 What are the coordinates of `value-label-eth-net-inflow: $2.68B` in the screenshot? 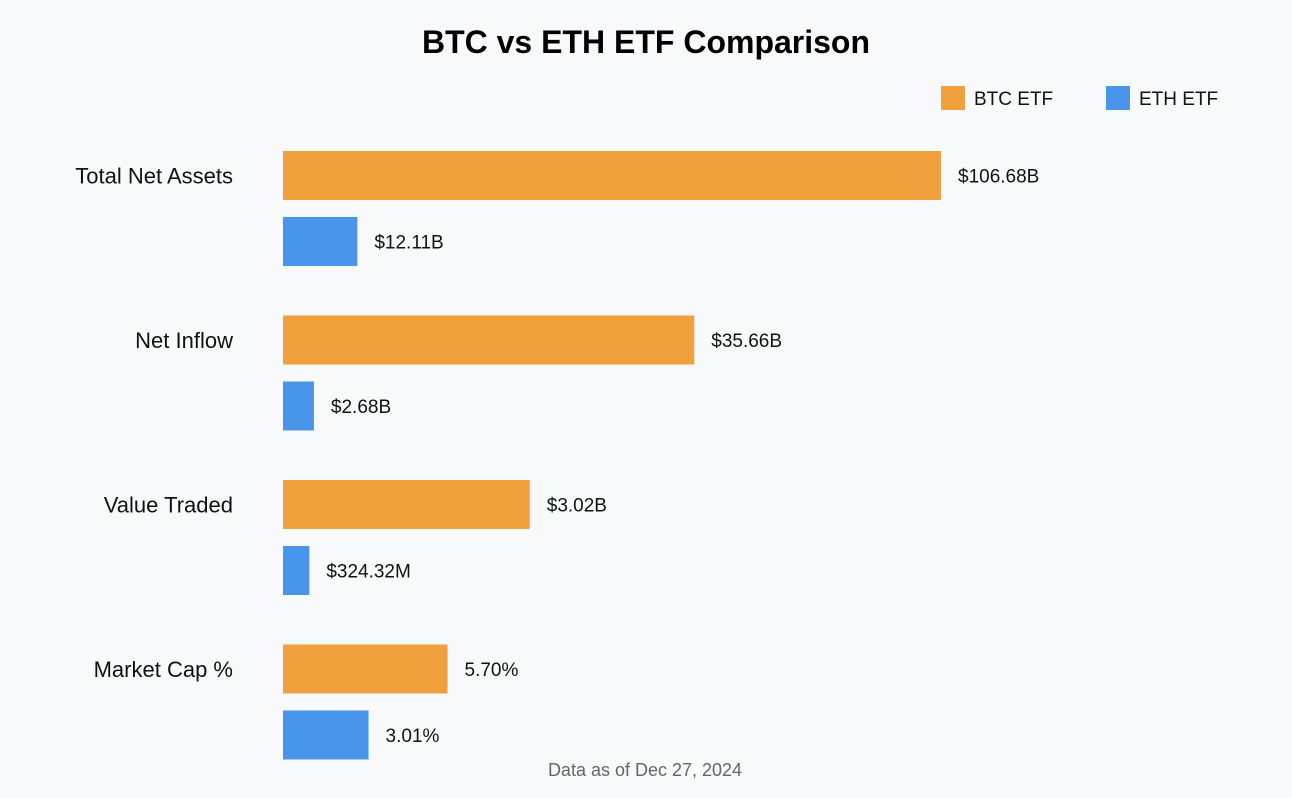 It's located at (361, 407).